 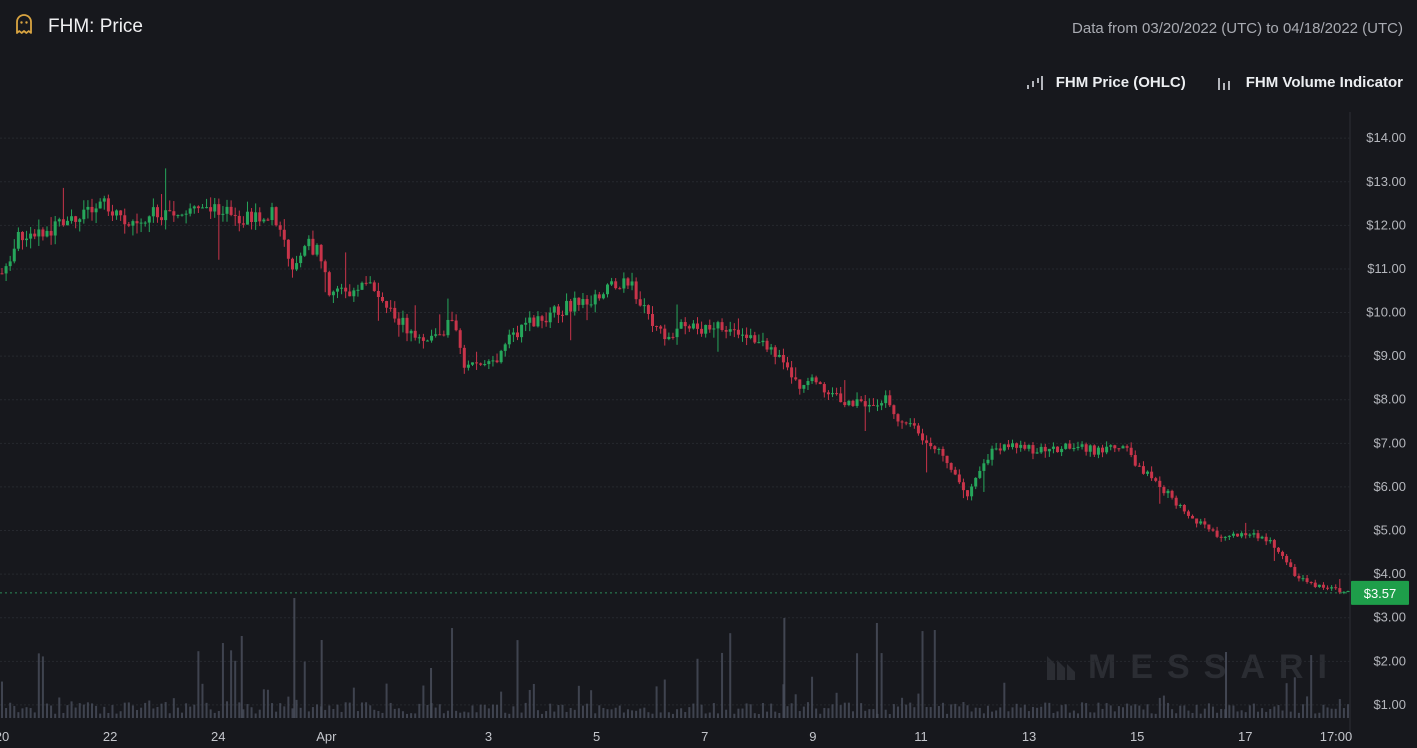 I want to click on legend-label-price: FHM Price (OHLC), so click(x=1120, y=82).